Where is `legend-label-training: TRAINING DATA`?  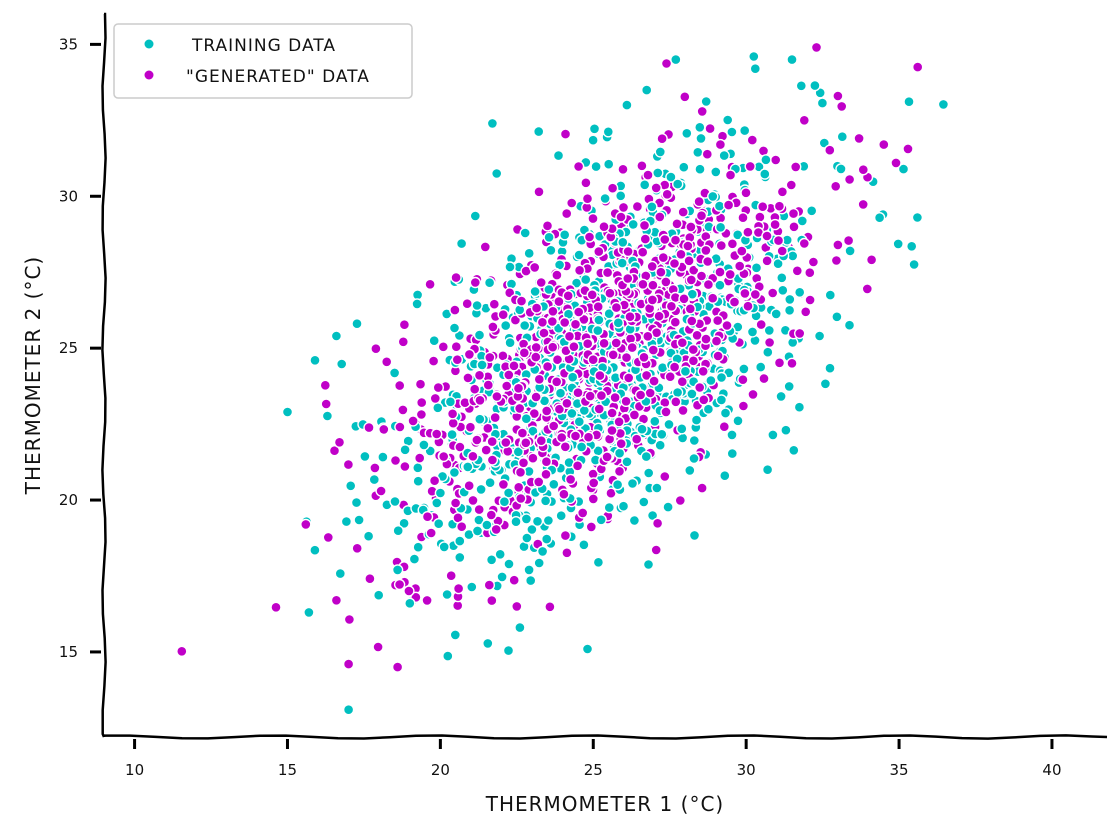 legend-label-training: TRAINING DATA is located at coordinates (263, 46).